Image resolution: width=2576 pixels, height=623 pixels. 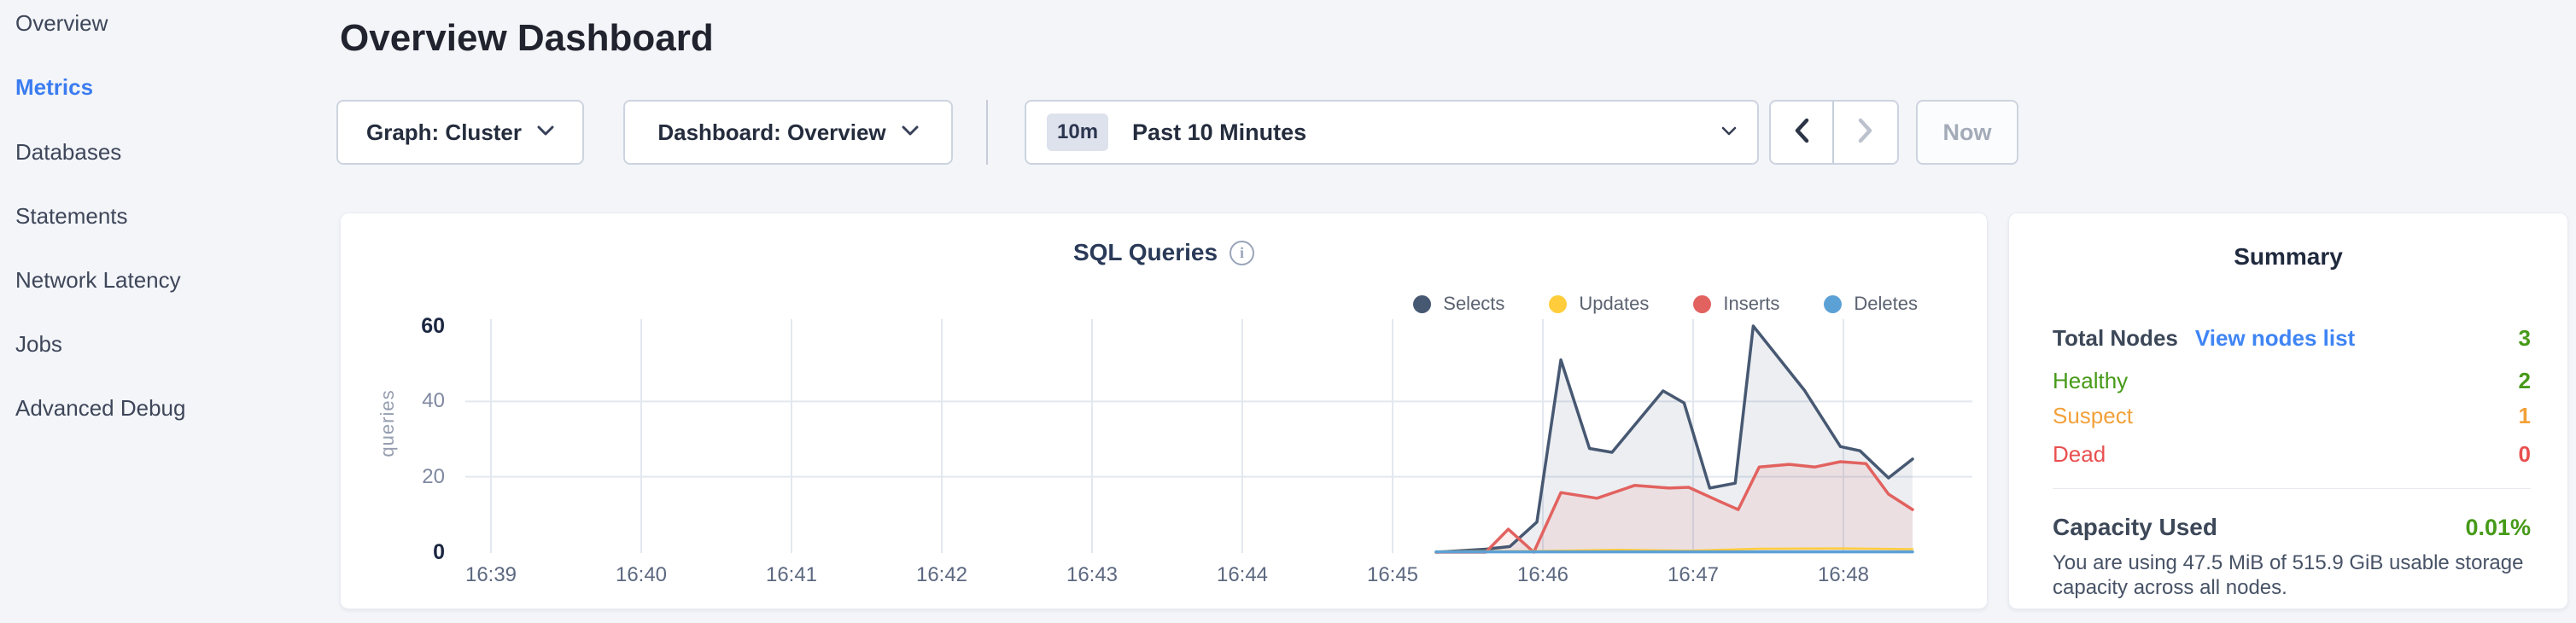 I want to click on sidebar-item-overview: Overview, so click(x=61, y=22).